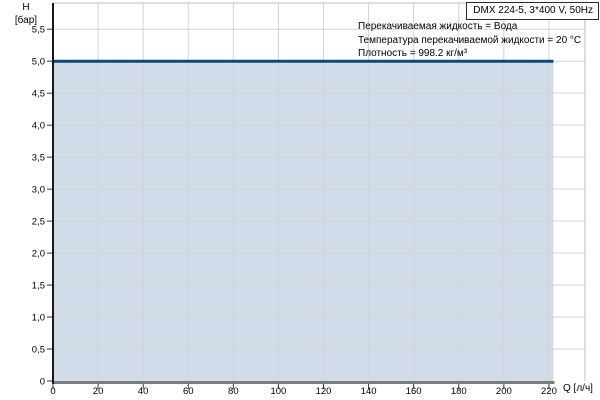 The image size is (600, 400). Describe the element at coordinates (38, 94) in the screenshot. I see `y-tick-label: 4,5` at that location.